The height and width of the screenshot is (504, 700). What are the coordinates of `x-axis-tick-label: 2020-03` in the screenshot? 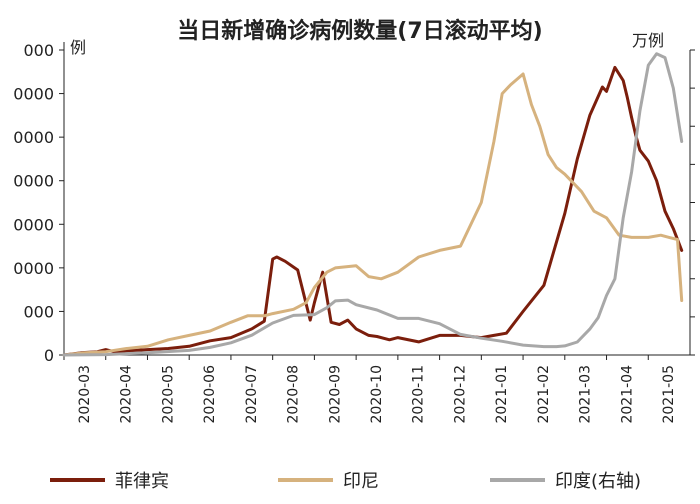 It's located at (85, 394).